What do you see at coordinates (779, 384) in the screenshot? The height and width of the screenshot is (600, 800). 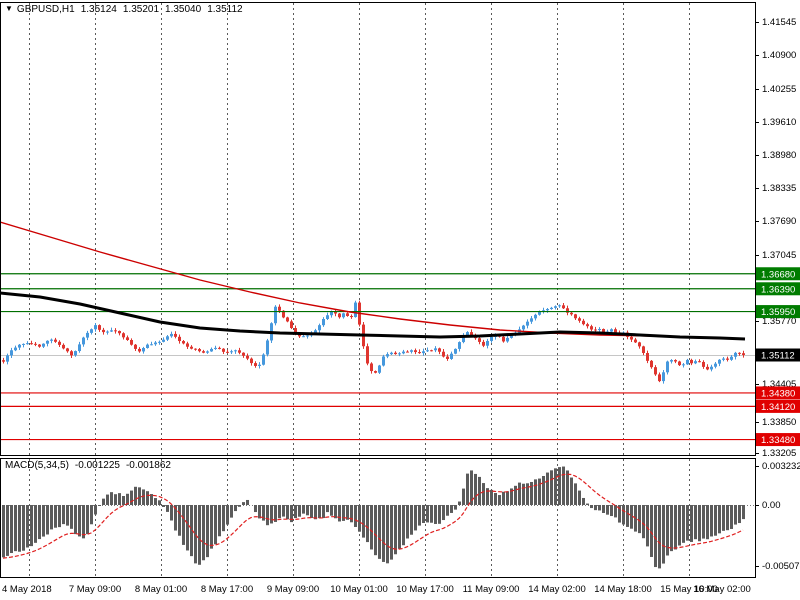 I see `price-axis-label: 1.34405` at bounding box center [779, 384].